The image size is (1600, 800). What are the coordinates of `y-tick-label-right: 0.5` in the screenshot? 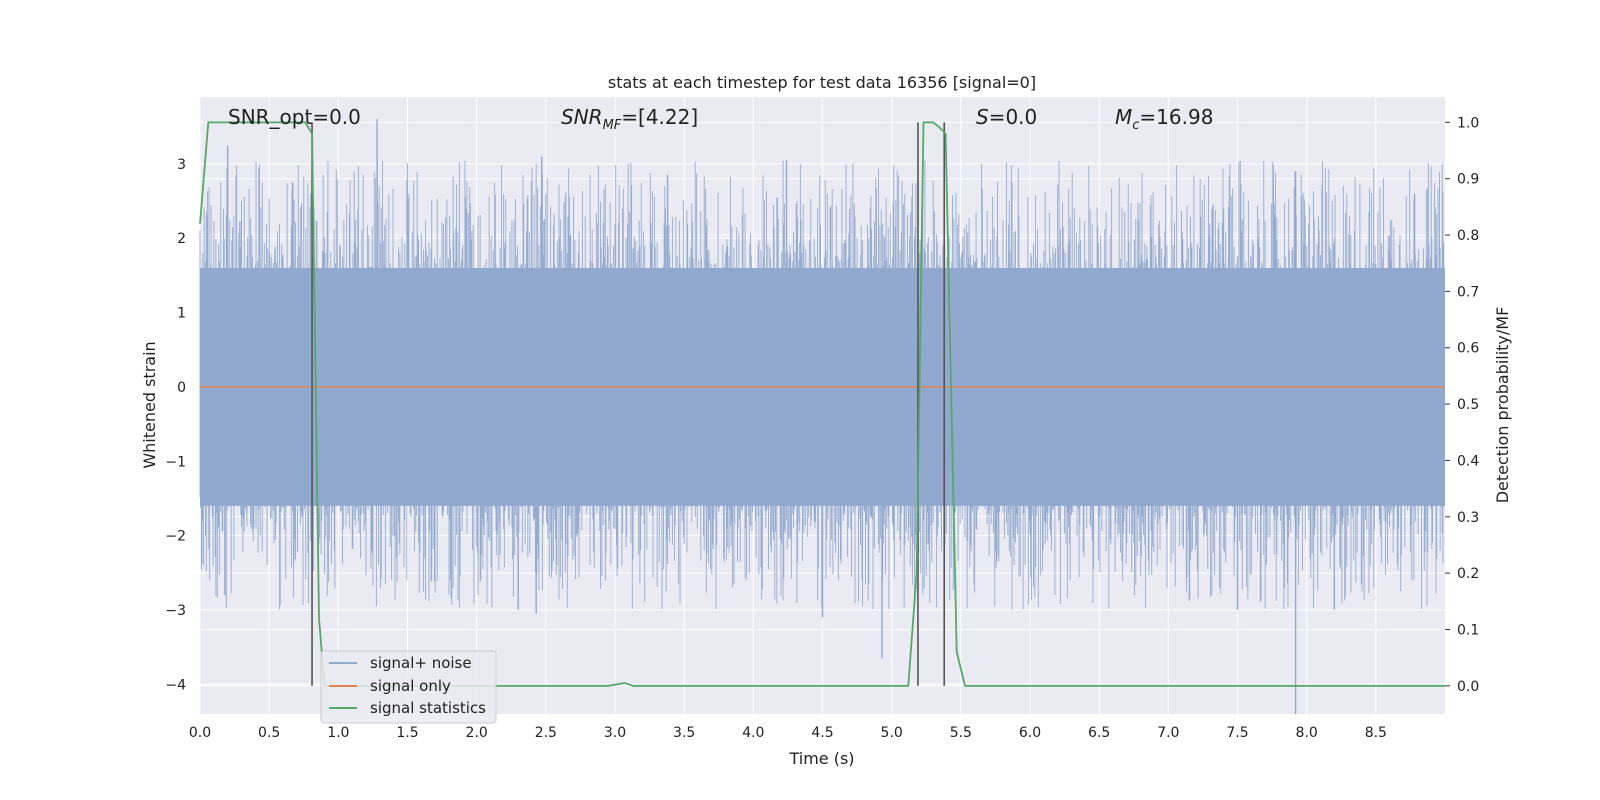 It's located at (1468, 405).